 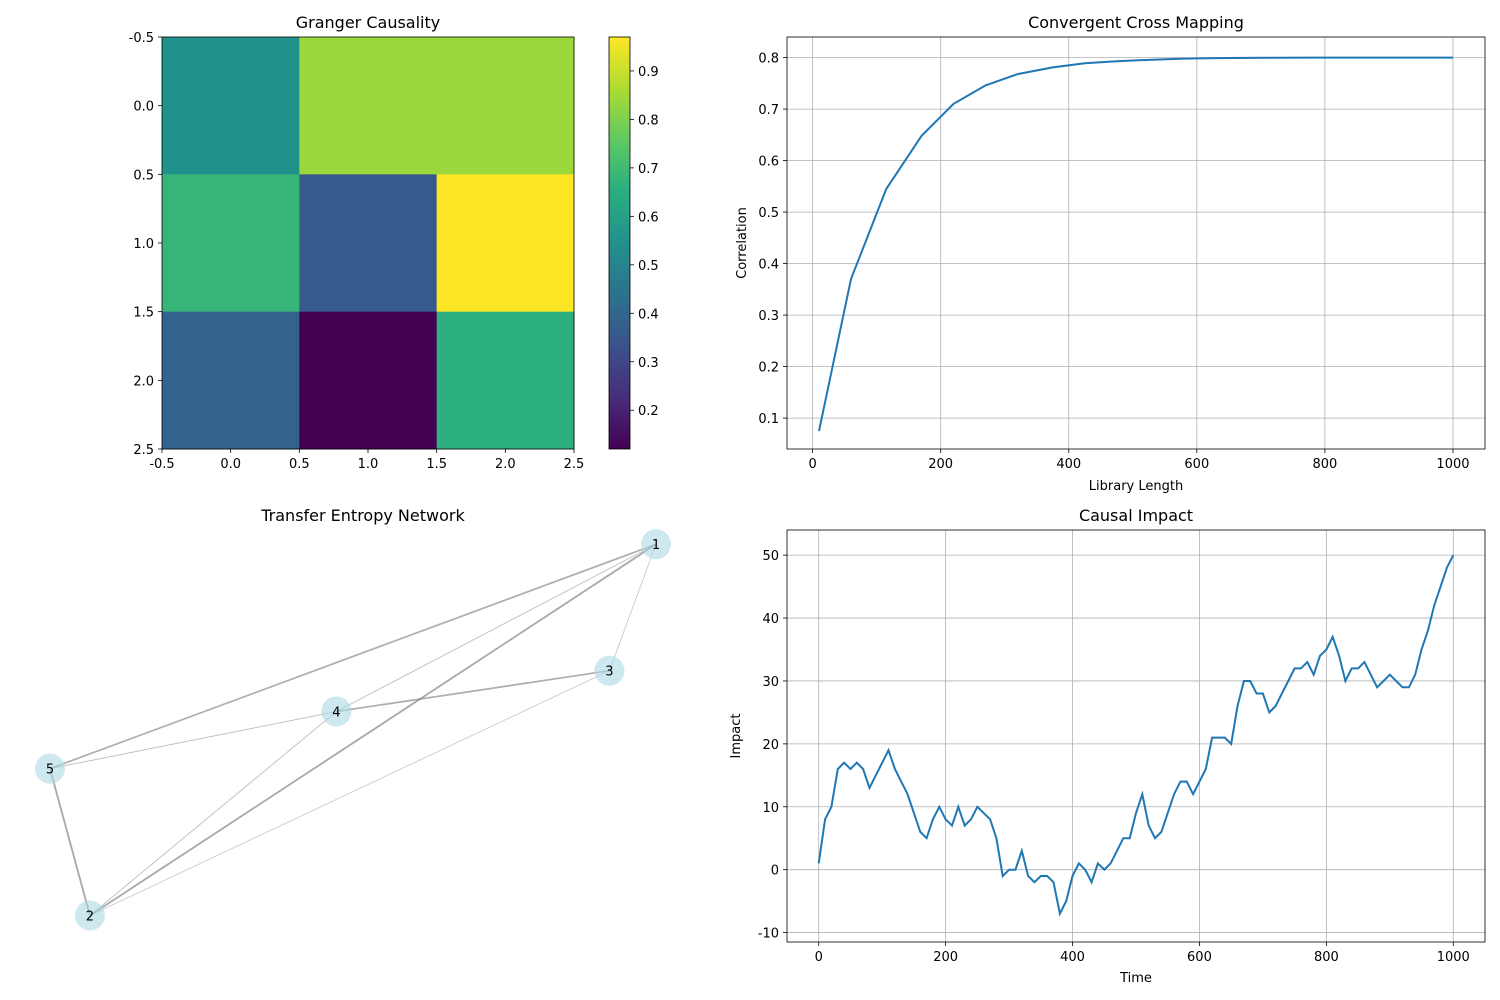 What do you see at coordinates (648, 363) in the screenshot?
I see `colorbar-tick-label: 0.3` at bounding box center [648, 363].